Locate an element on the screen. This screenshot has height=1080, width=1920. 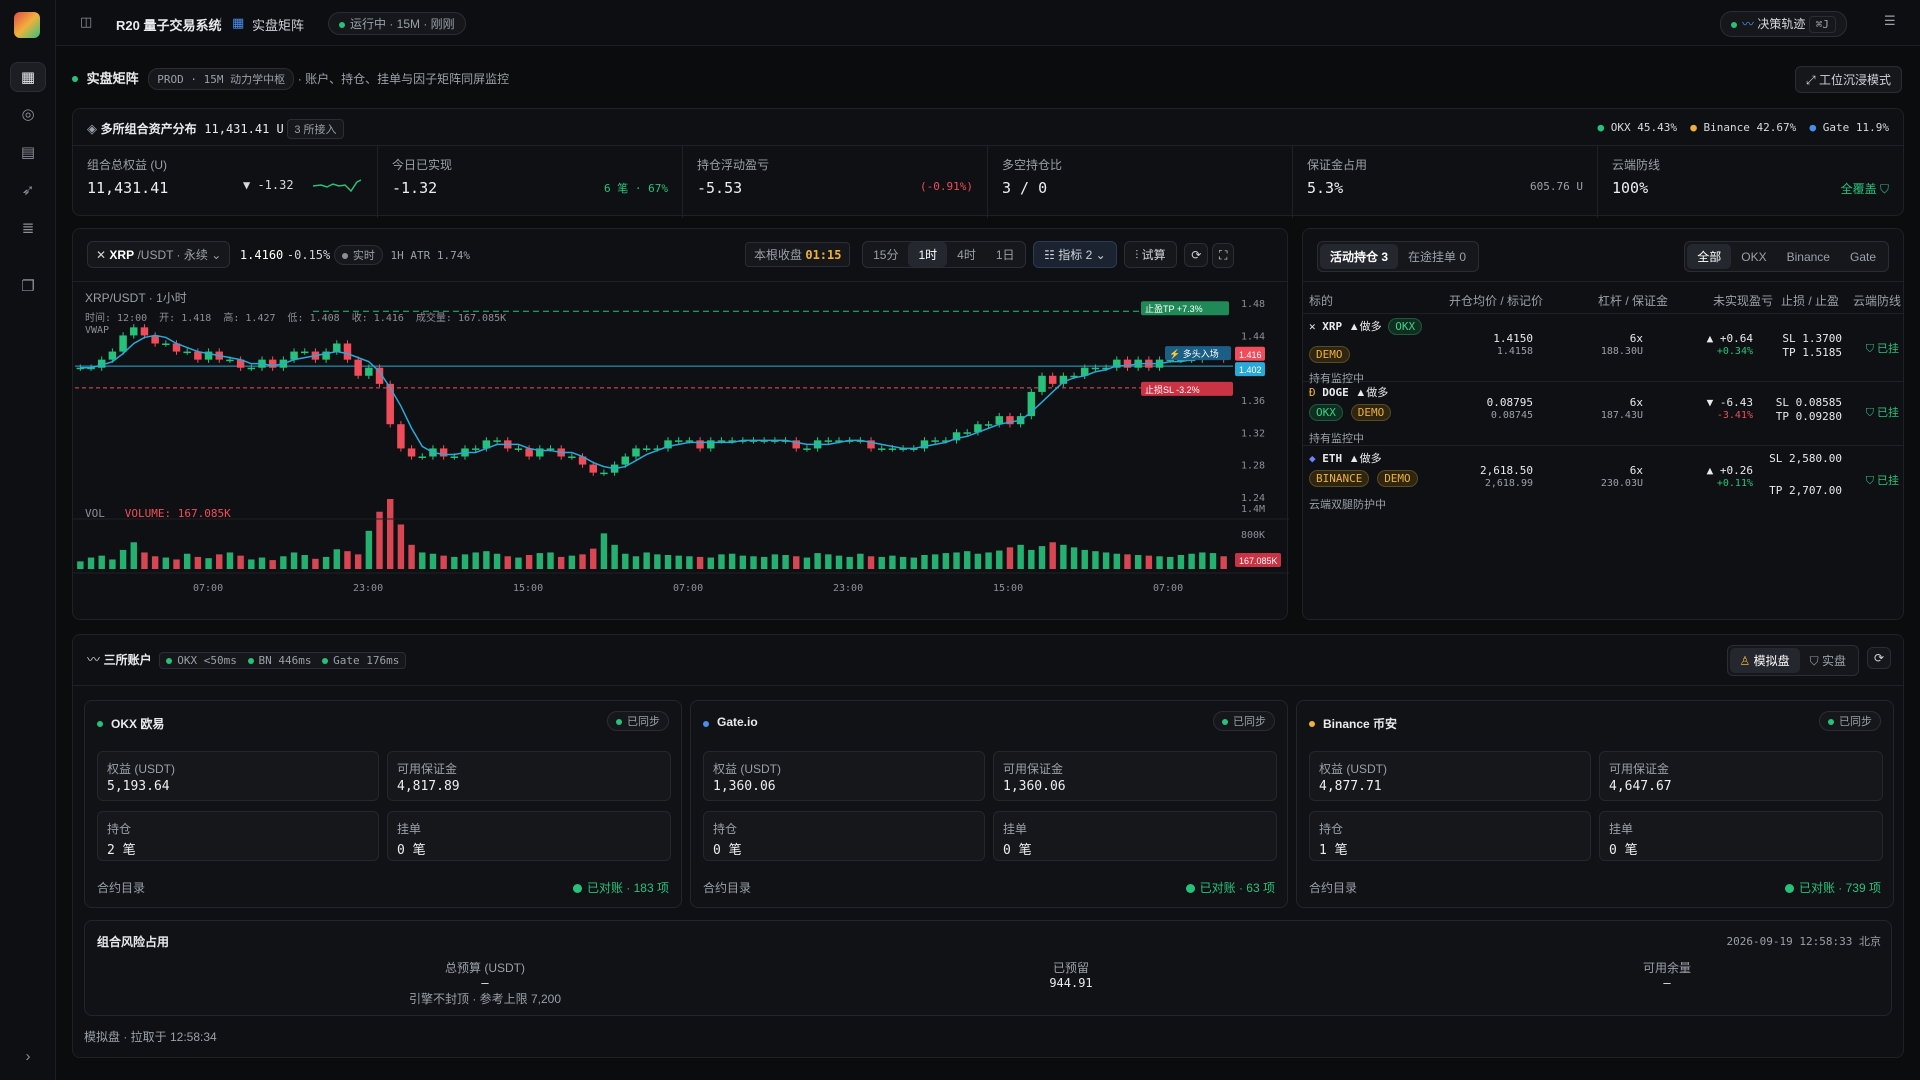
calc-button: ⫶ 试算 is located at coordinates (1150, 254).